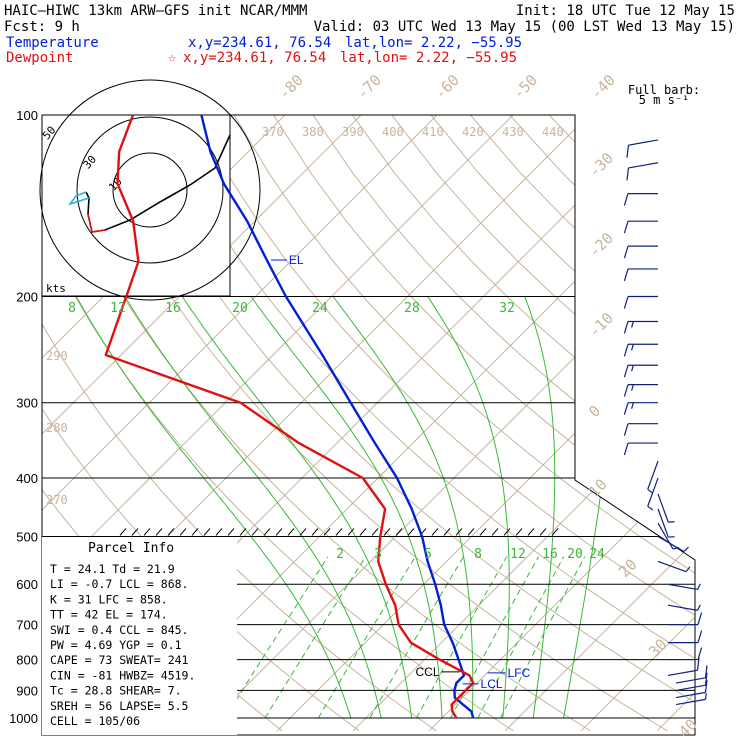 The image size is (740, 740). I want to click on hodograph-trace-surface, so click(96, 223).